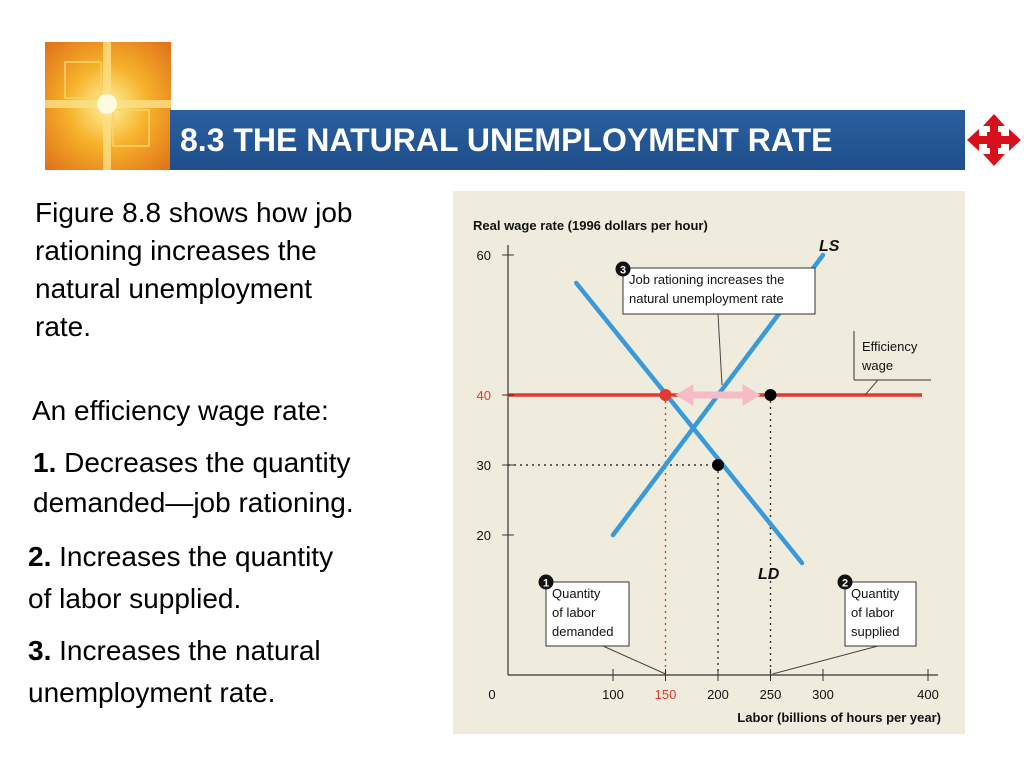 The height and width of the screenshot is (768, 1024). Describe the element at coordinates (186, 650) in the screenshot. I see `point-text: Increases the natural` at that location.